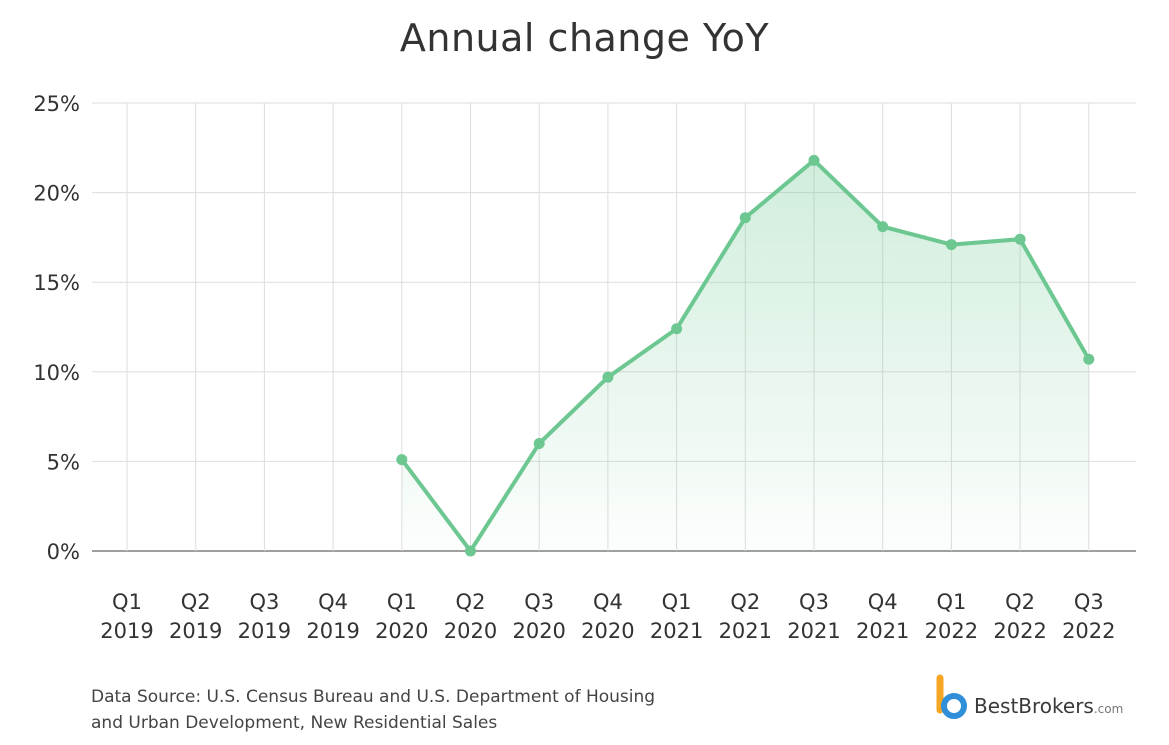  I want to click on brand-domain: .com, so click(1108, 709).